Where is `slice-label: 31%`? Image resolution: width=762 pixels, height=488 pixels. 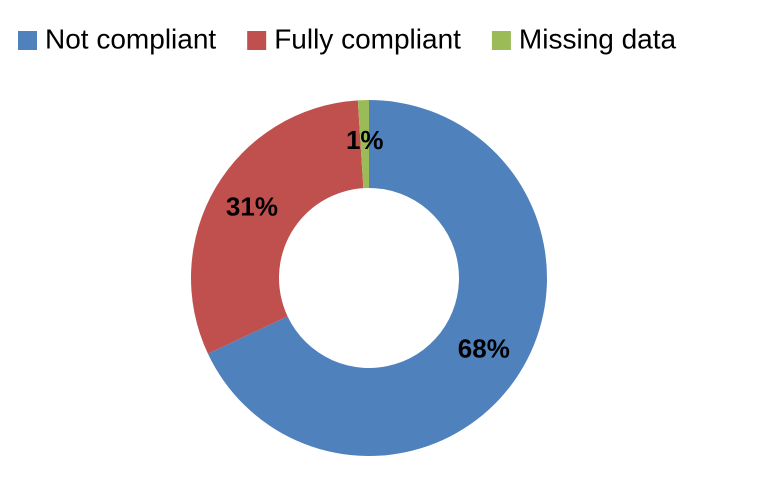
slice-label: 31% is located at coordinates (252, 207).